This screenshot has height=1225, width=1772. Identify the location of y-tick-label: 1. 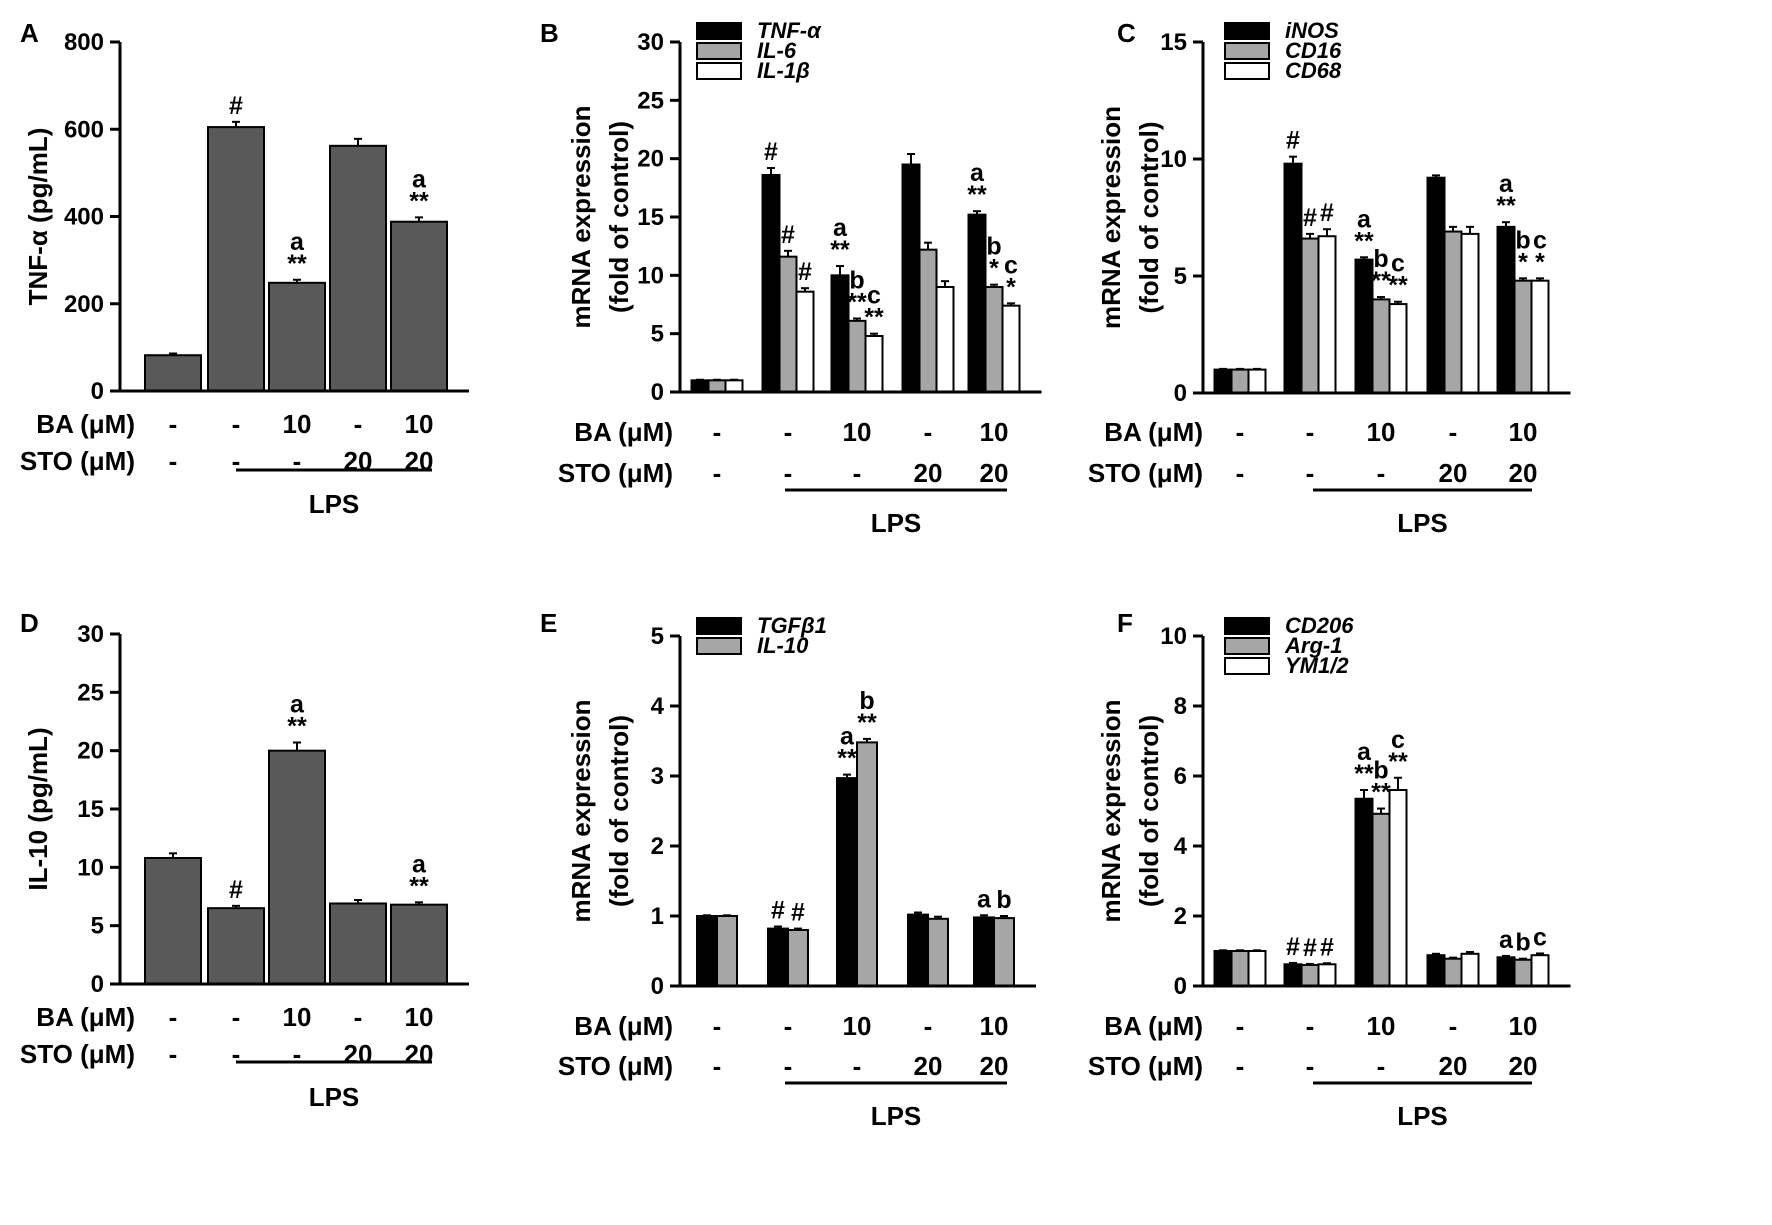
(657, 916).